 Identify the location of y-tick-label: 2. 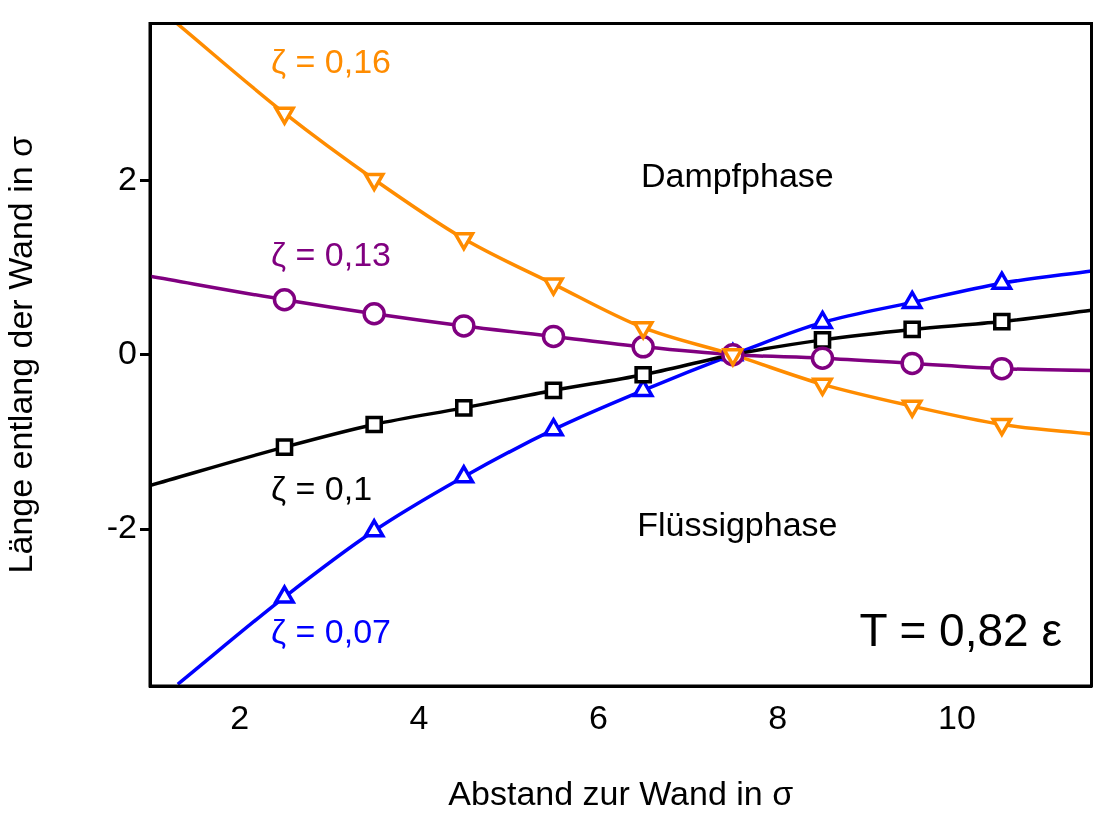
(127, 177).